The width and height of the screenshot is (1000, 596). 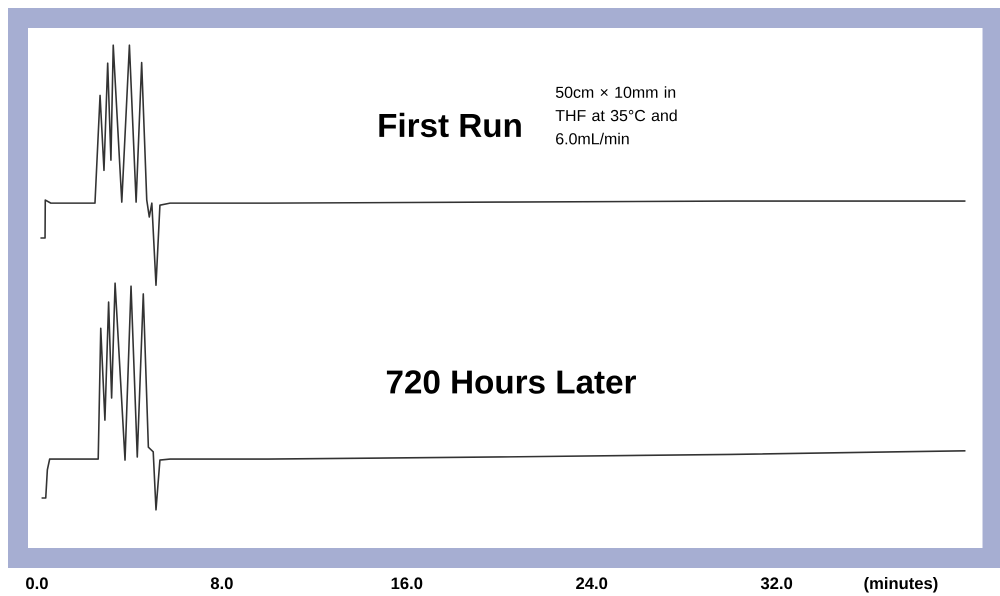 What do you see at coordinates (592, 583) in the screenshot?
I see `x-tick-label: 24.0` at bounding box center [592, 583].